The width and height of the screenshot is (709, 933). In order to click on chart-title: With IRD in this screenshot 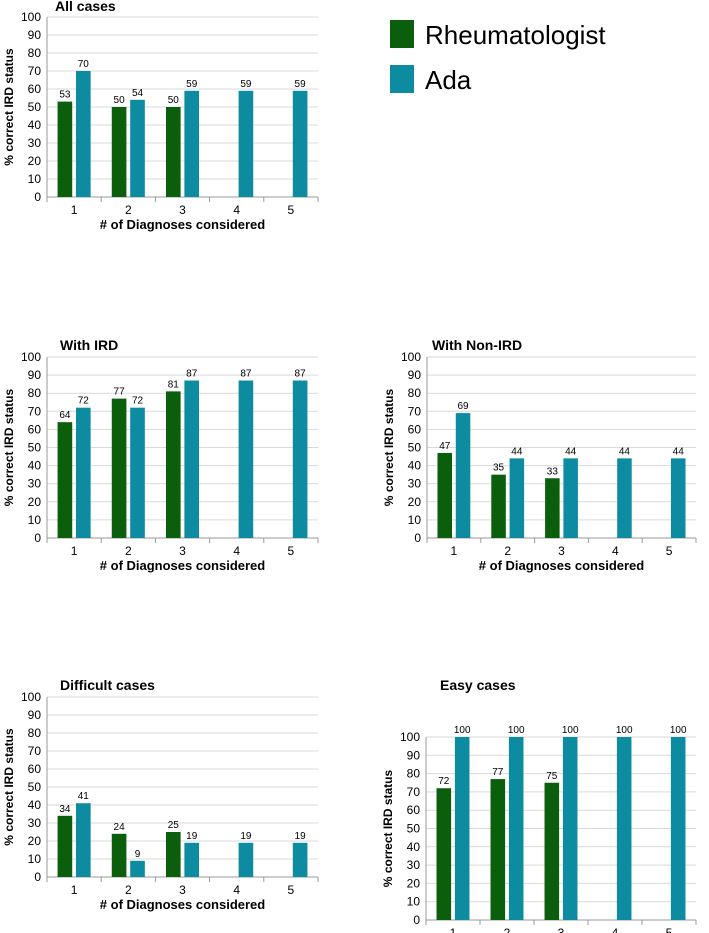, I will do `click(89, 345)`.